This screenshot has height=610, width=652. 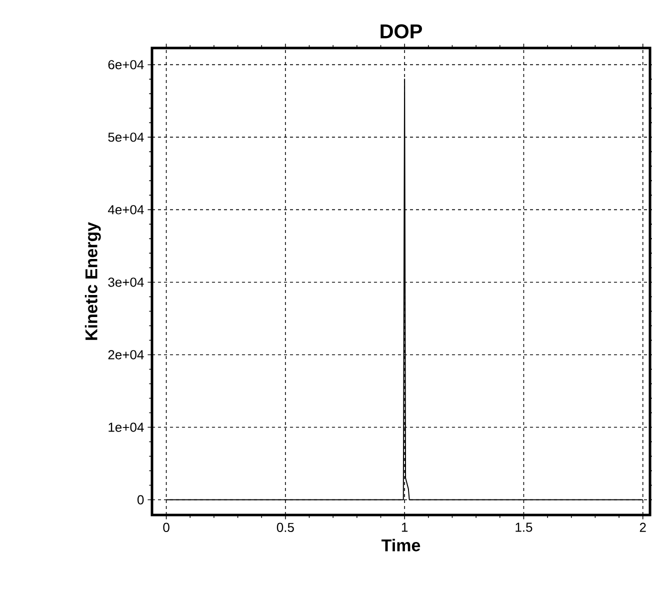 What do you see at coordinates (140, 499) in the screenshot?
I see `y-tick-label: 0` at bounding box center [140, 499].